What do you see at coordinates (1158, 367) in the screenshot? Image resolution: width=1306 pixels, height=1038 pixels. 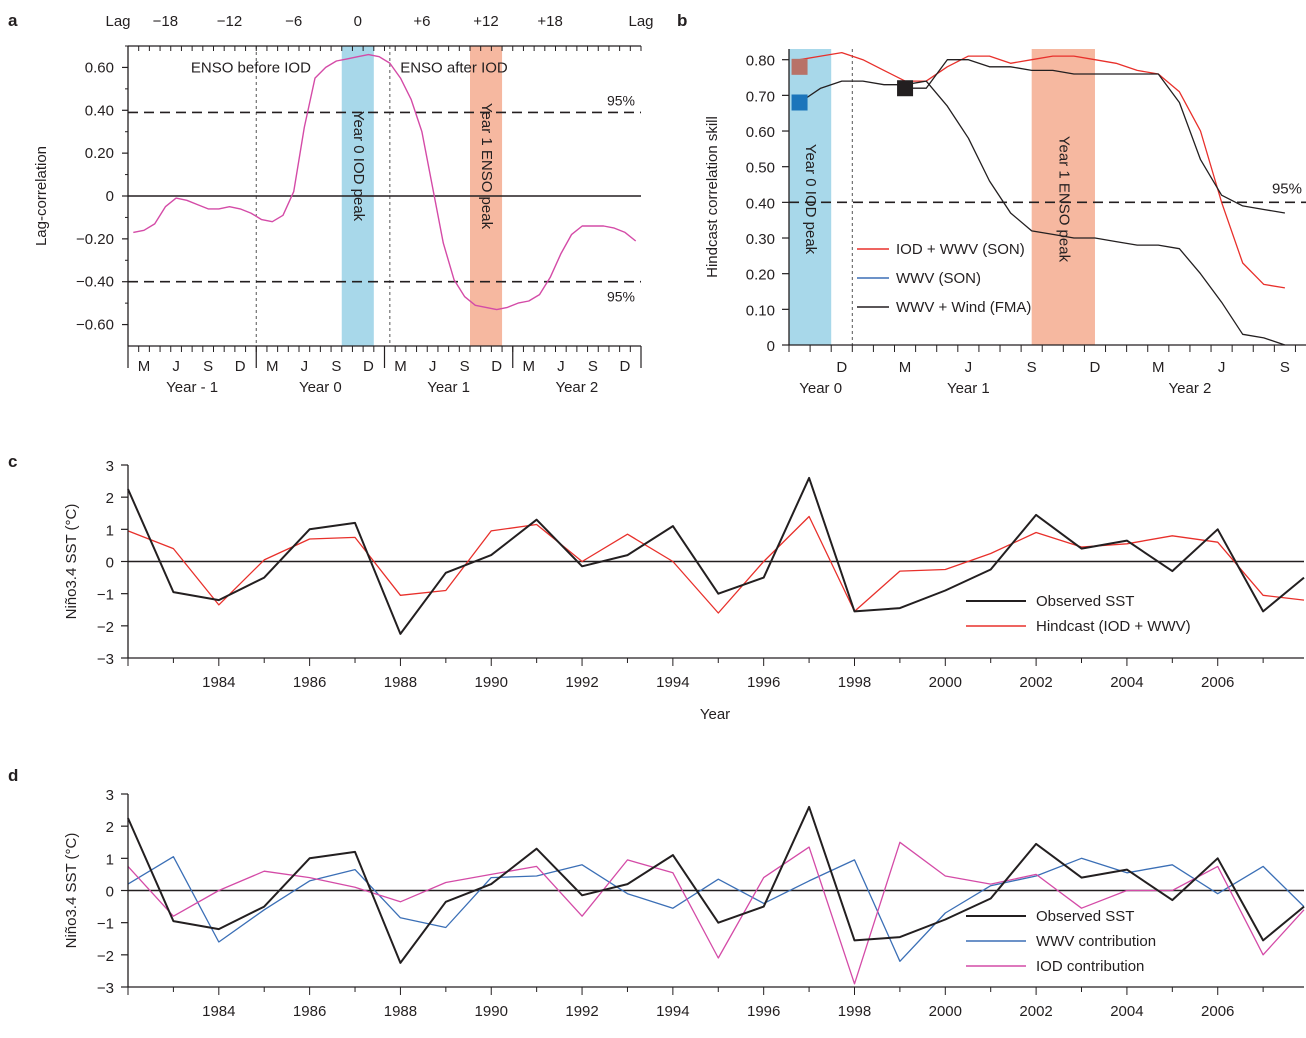 I see `month-tick-label-5: M` at bounding box center [1158, 367].